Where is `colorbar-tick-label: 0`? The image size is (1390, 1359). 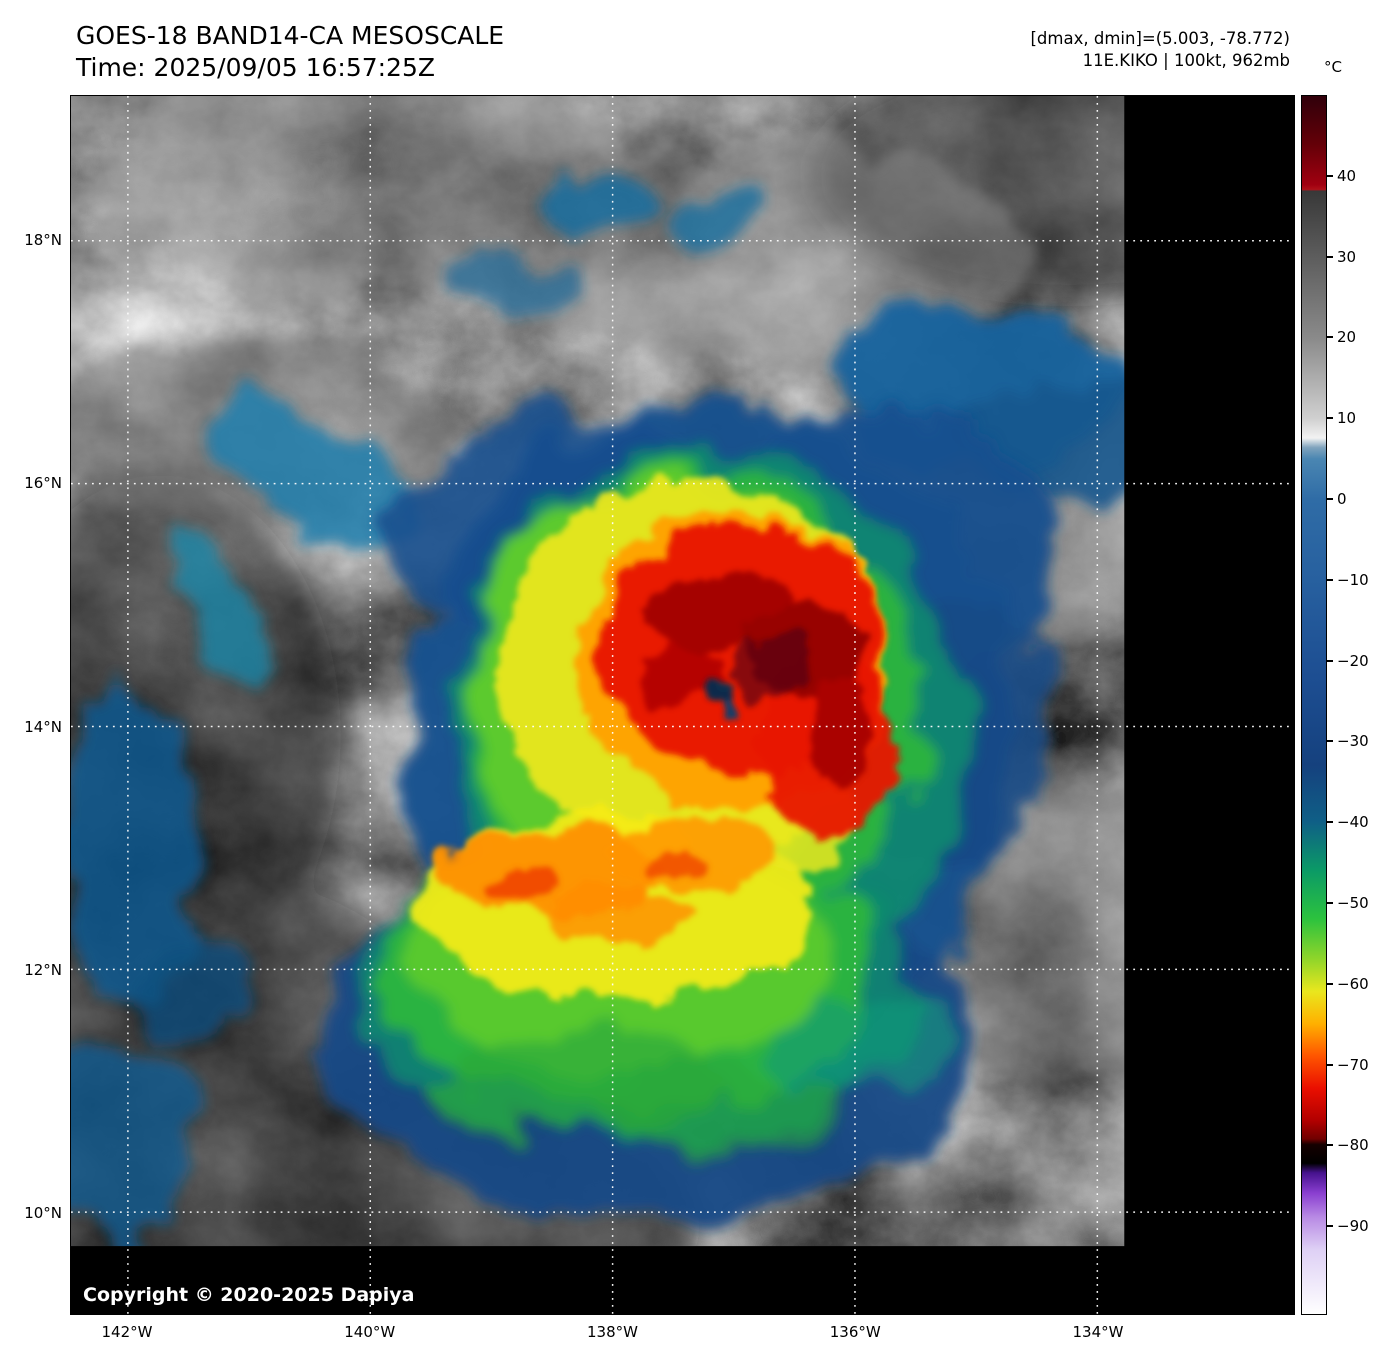
colorbar-tick-label: 0 is located at coordinates (1342, 498).